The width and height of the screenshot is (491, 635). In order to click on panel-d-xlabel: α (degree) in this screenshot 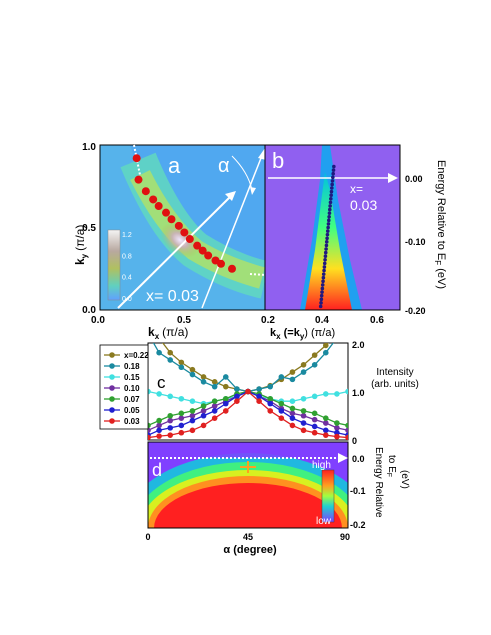, I will do `click(250, 550)`.